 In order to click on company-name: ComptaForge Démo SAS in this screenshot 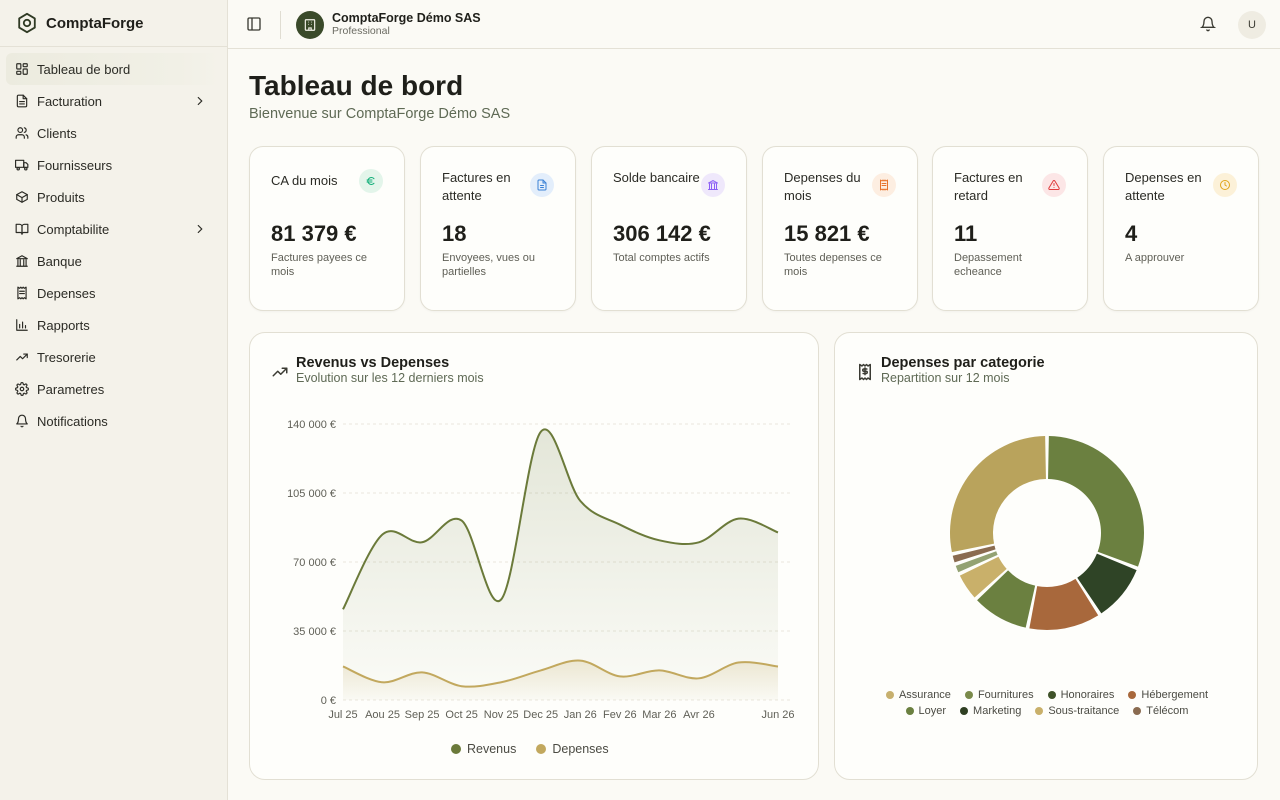, I will do `click(406, 18)`.